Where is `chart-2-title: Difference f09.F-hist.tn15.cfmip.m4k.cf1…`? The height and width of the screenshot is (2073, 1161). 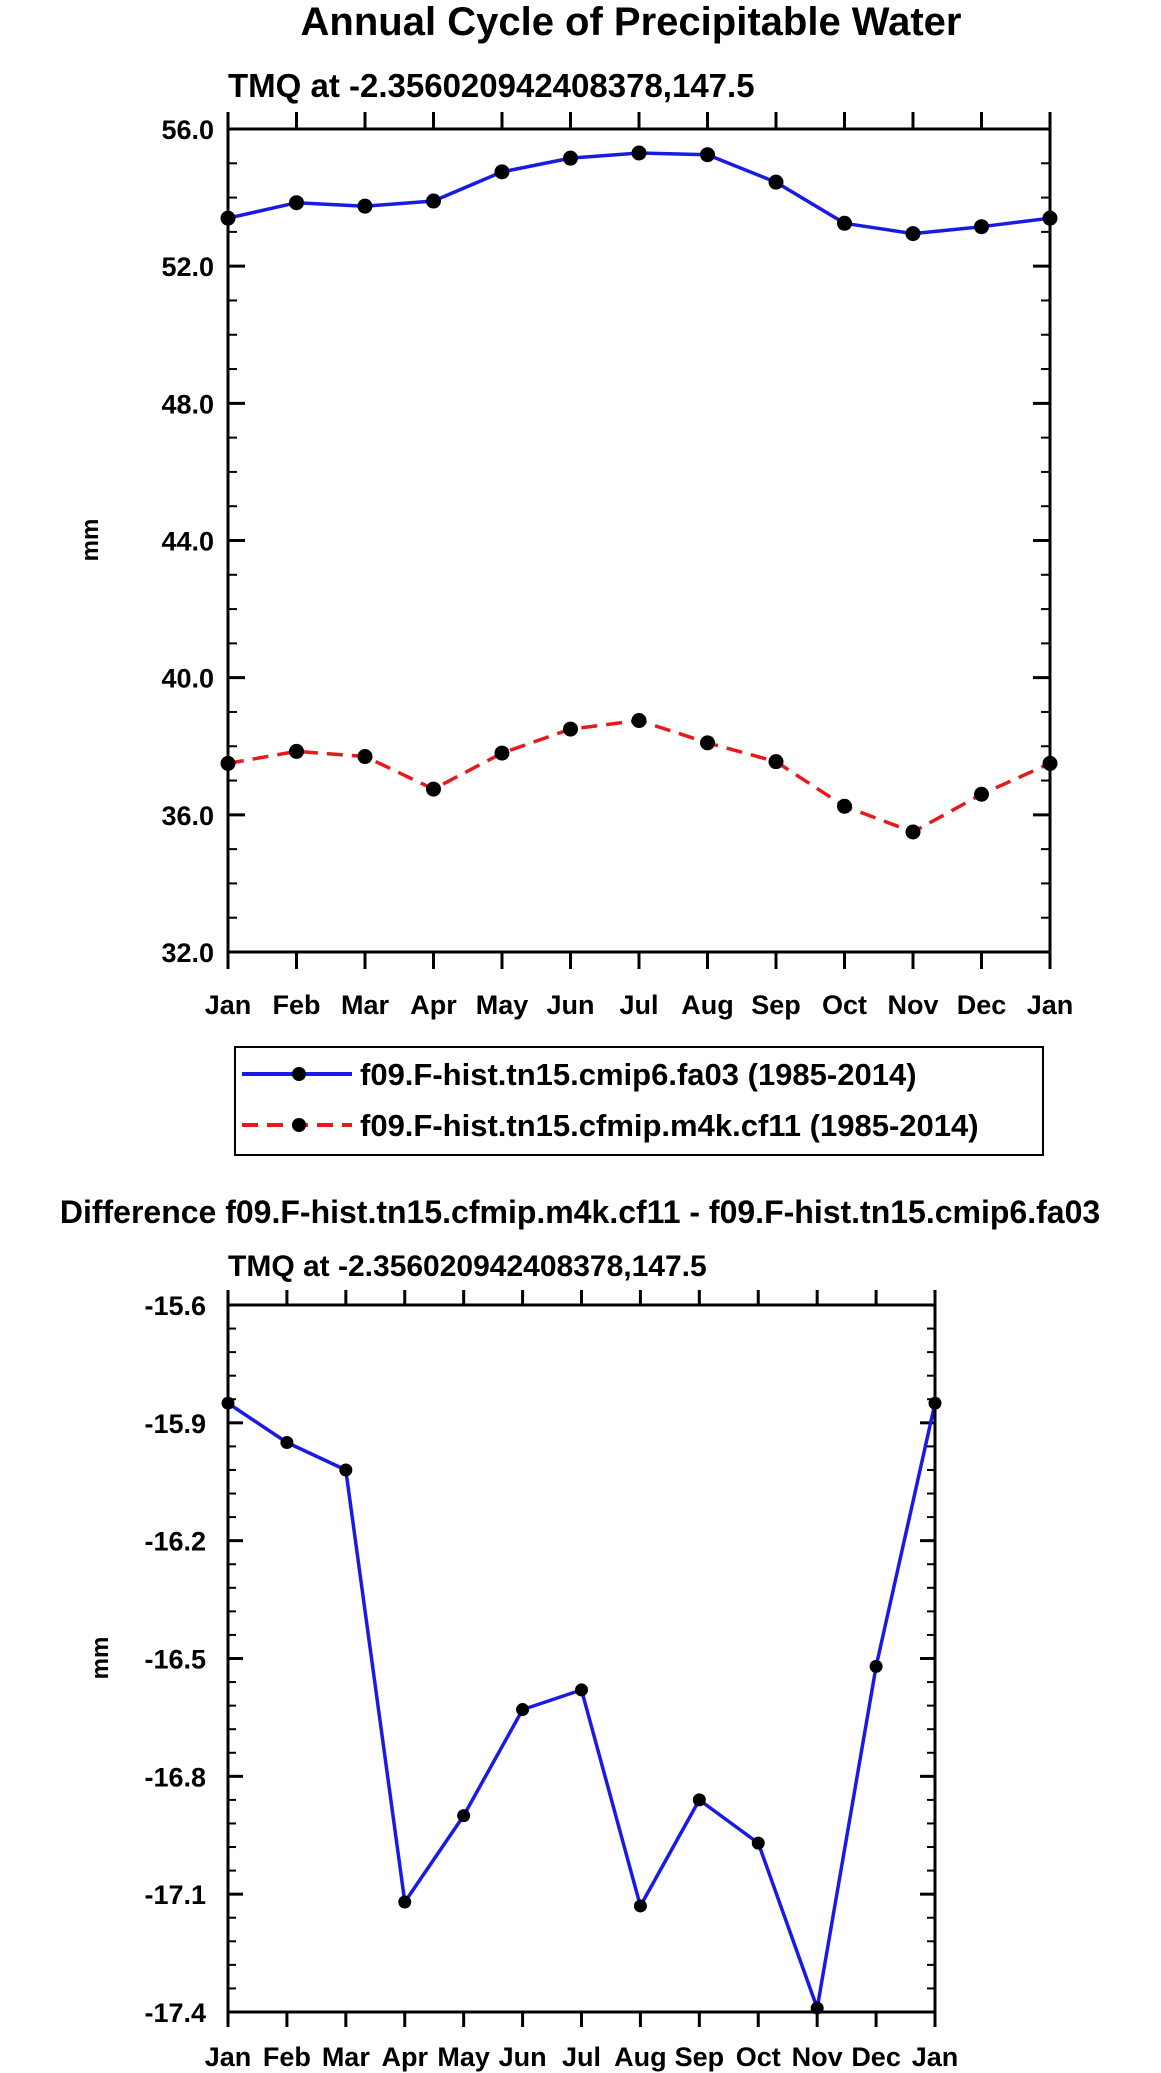
chart-2-title: Difference f09.F-hist.tn15.cfmip.m4k.cf1… is located at coordinates (580, 1212).